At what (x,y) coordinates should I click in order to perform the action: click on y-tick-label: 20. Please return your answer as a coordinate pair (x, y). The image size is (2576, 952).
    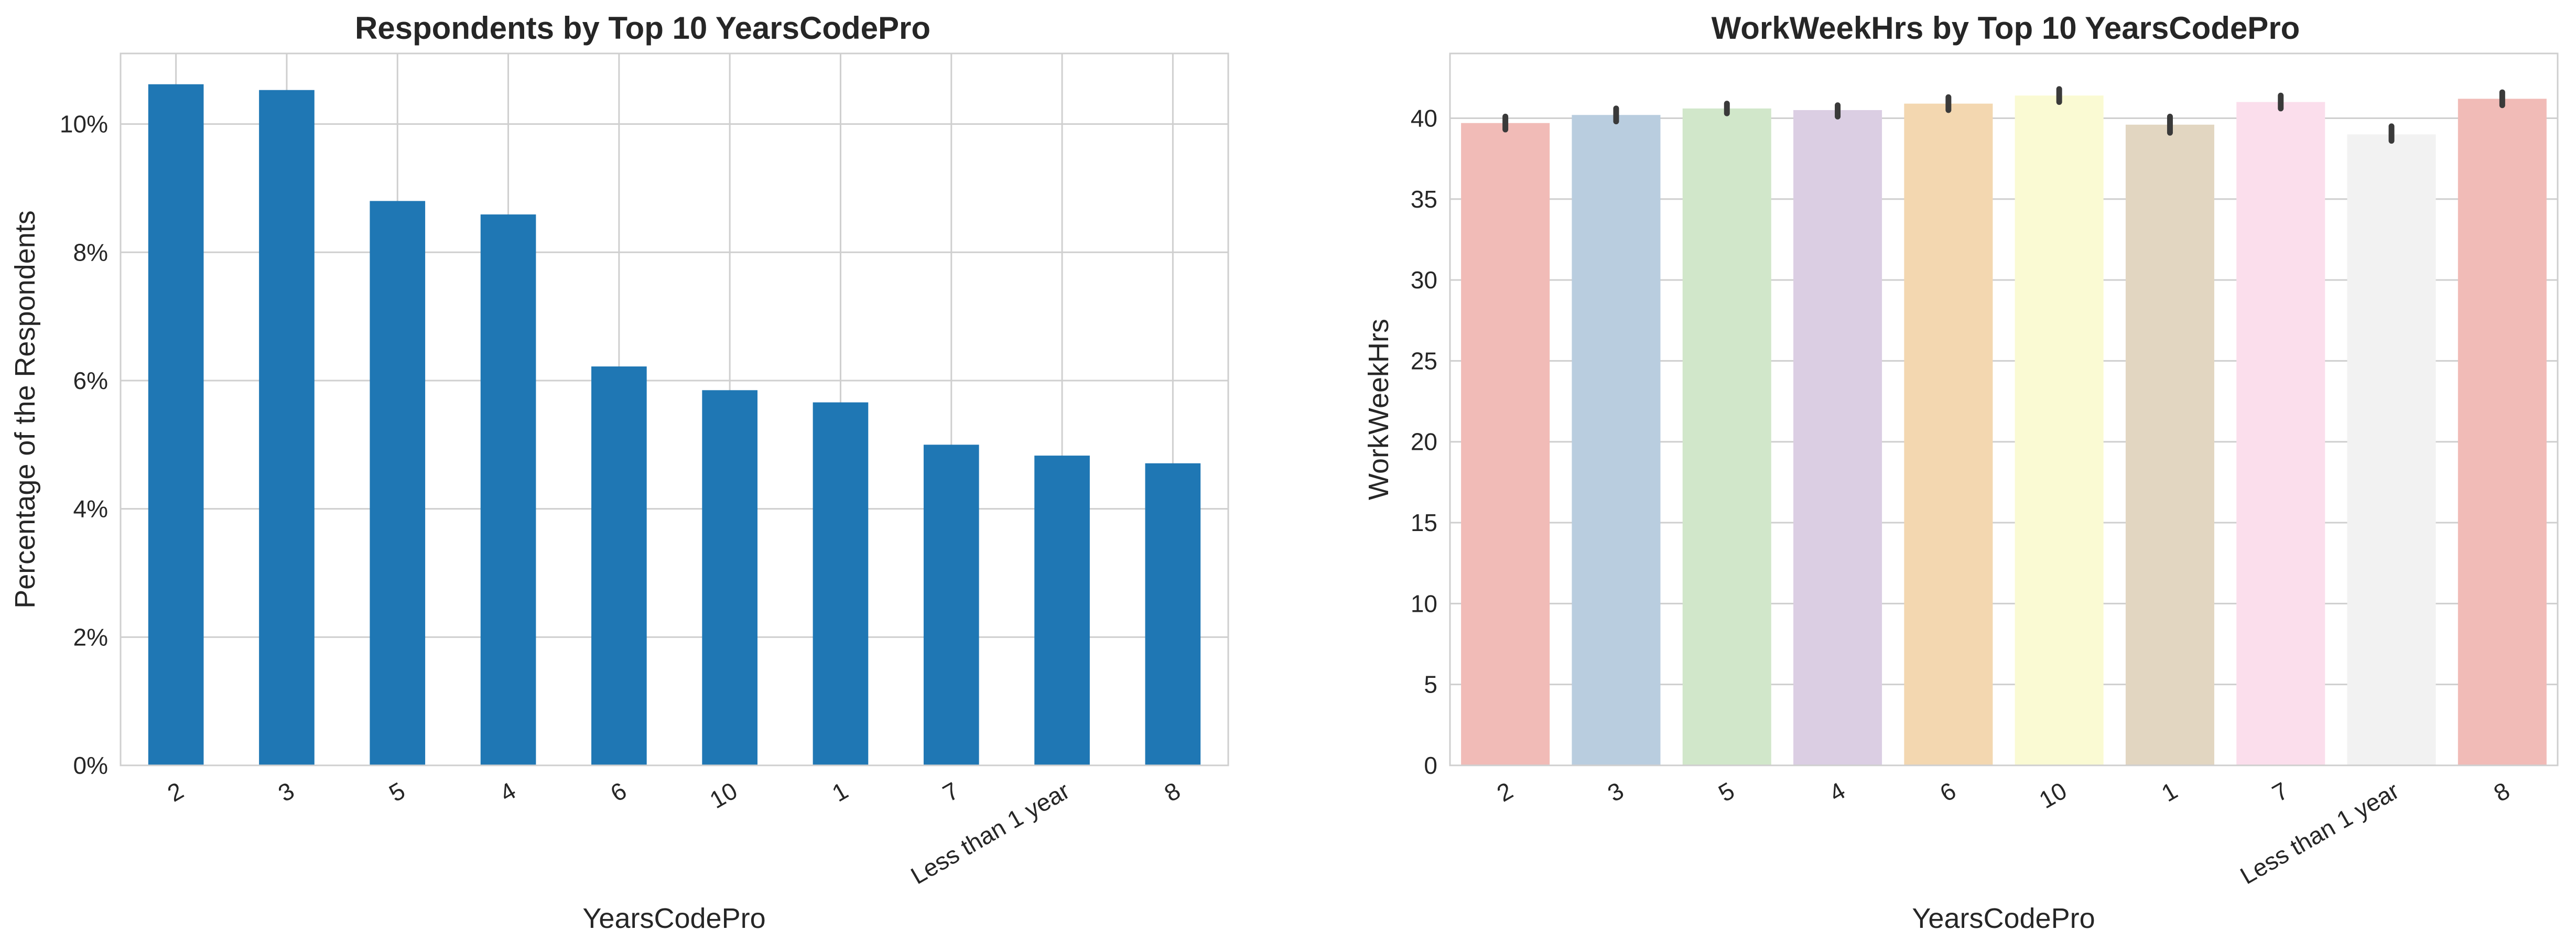
    Looking at the image, I should click on (1424, 442).